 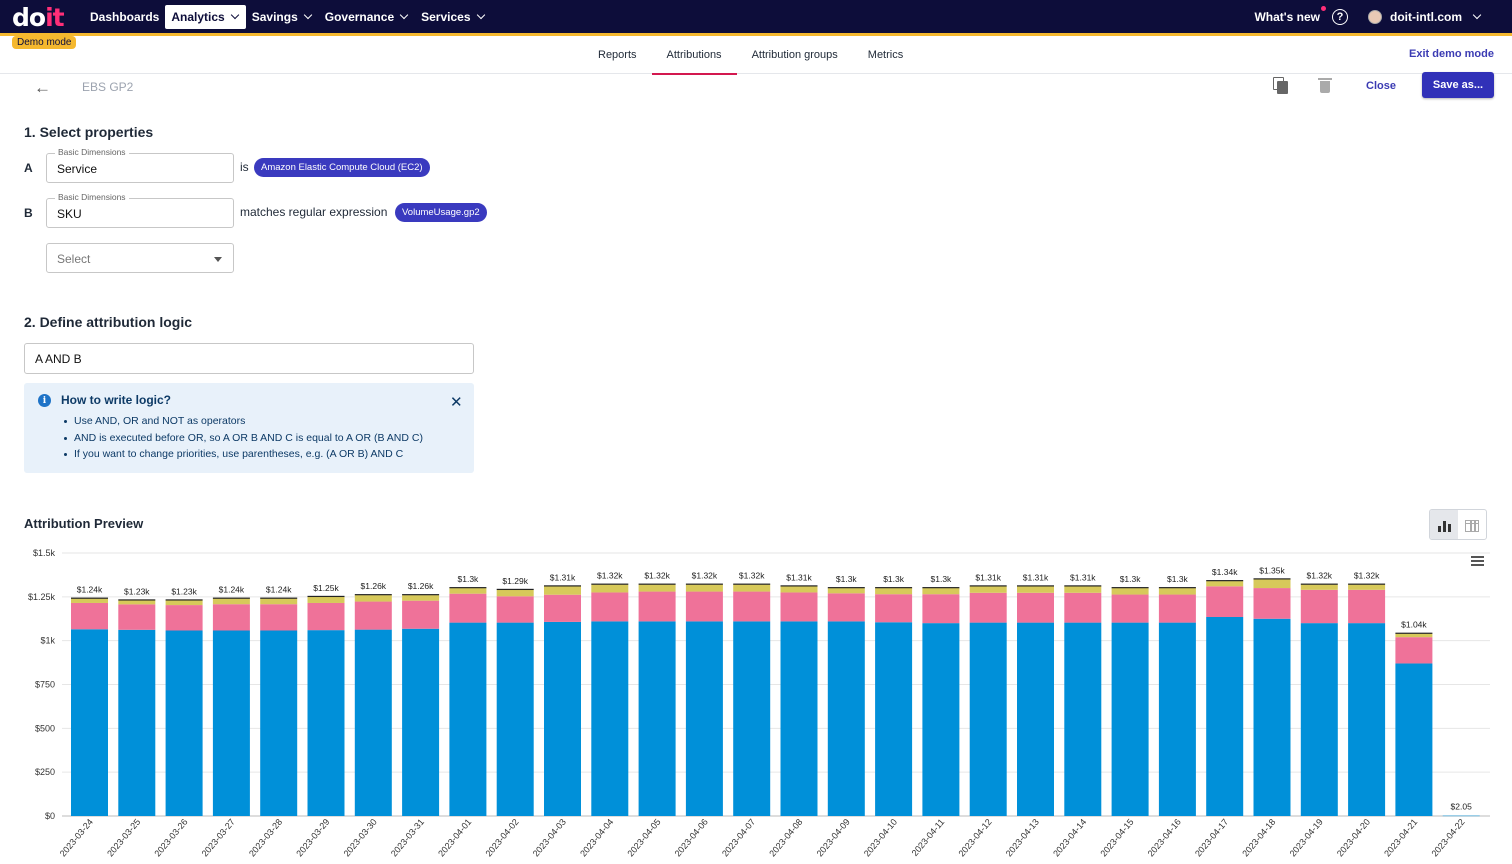 What do you see at coordinates (140, 210) in the screenshot?
I see `dimension-field-b: Basic Dimensions SKU` at bounding box center [140, 210].